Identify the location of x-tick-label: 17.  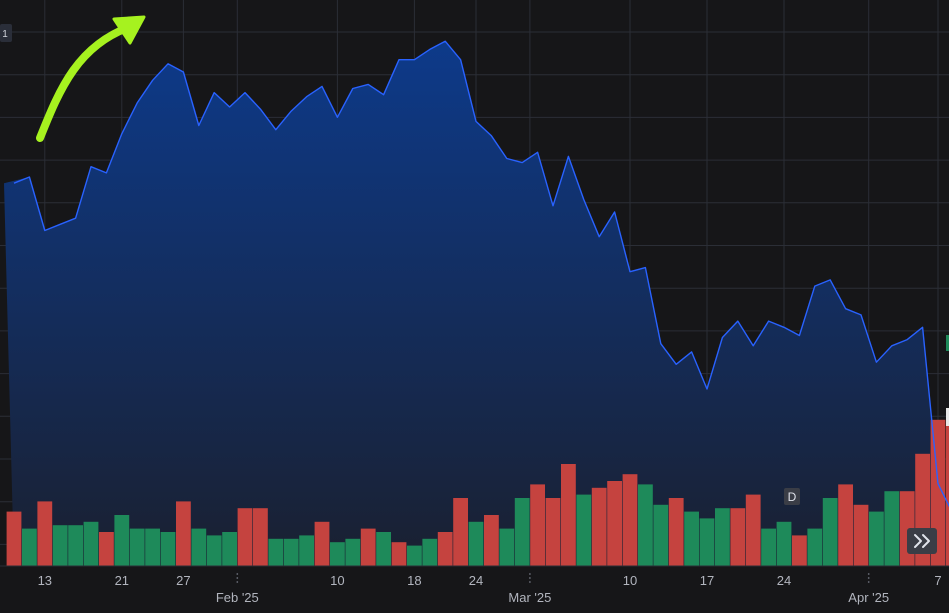
(707, 580).